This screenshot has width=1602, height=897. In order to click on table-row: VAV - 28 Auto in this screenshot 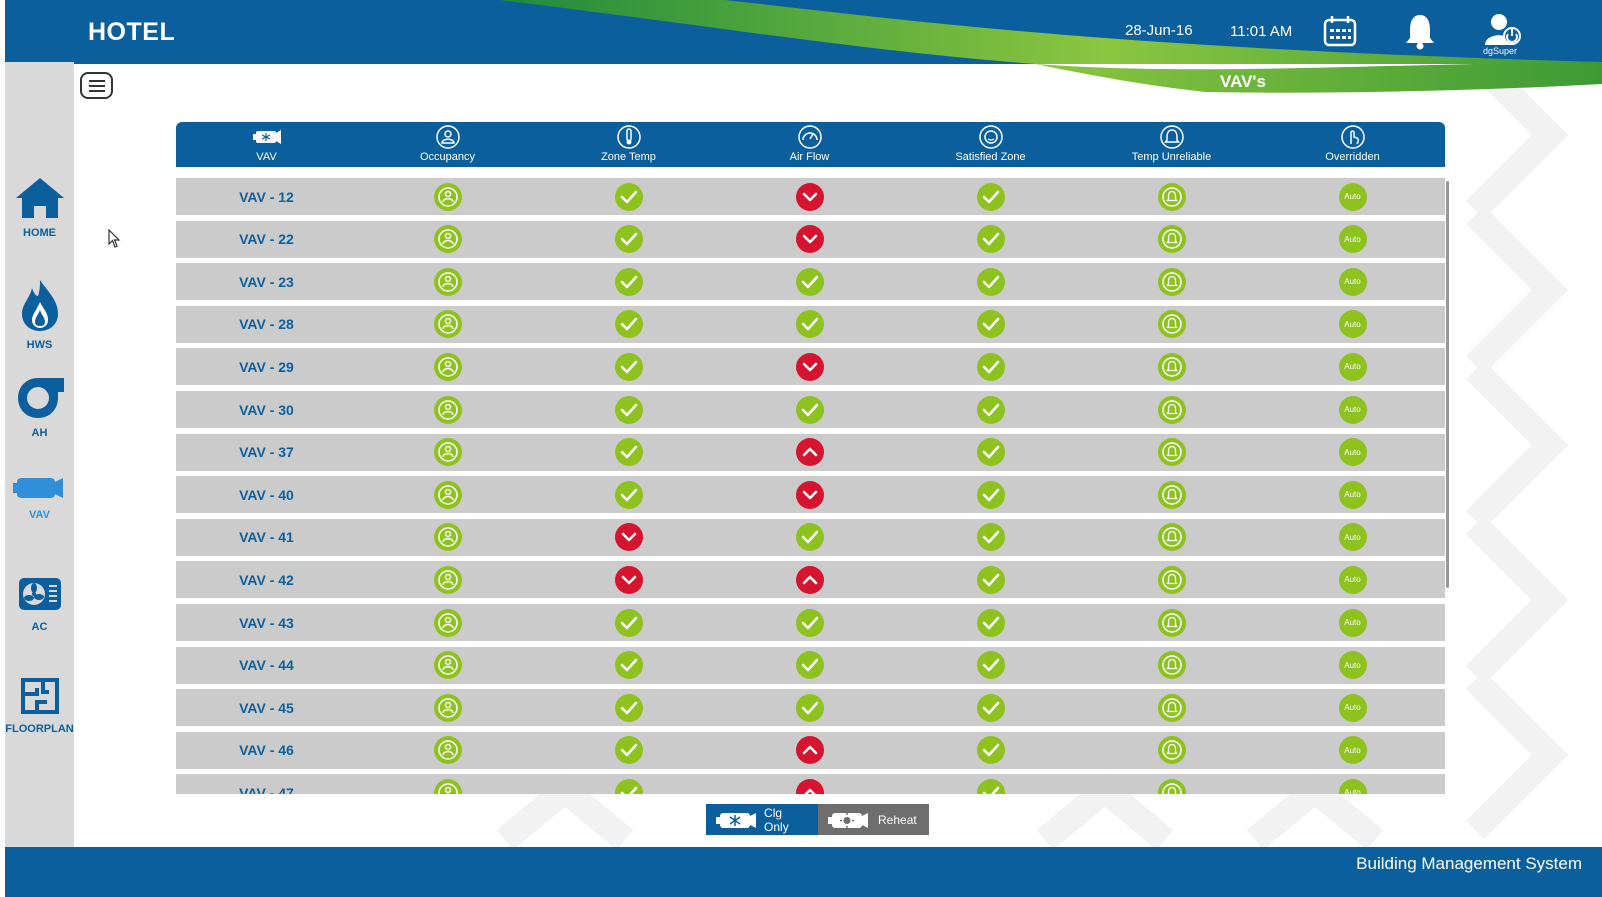, I will do `click(810, 324)`.